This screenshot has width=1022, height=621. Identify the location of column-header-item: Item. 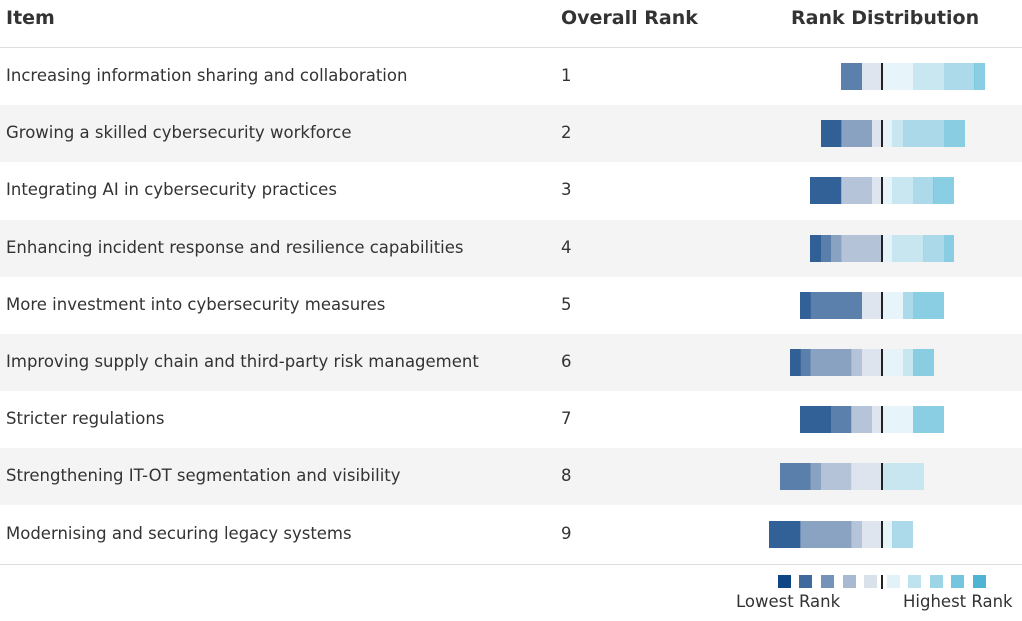
(30, 18).